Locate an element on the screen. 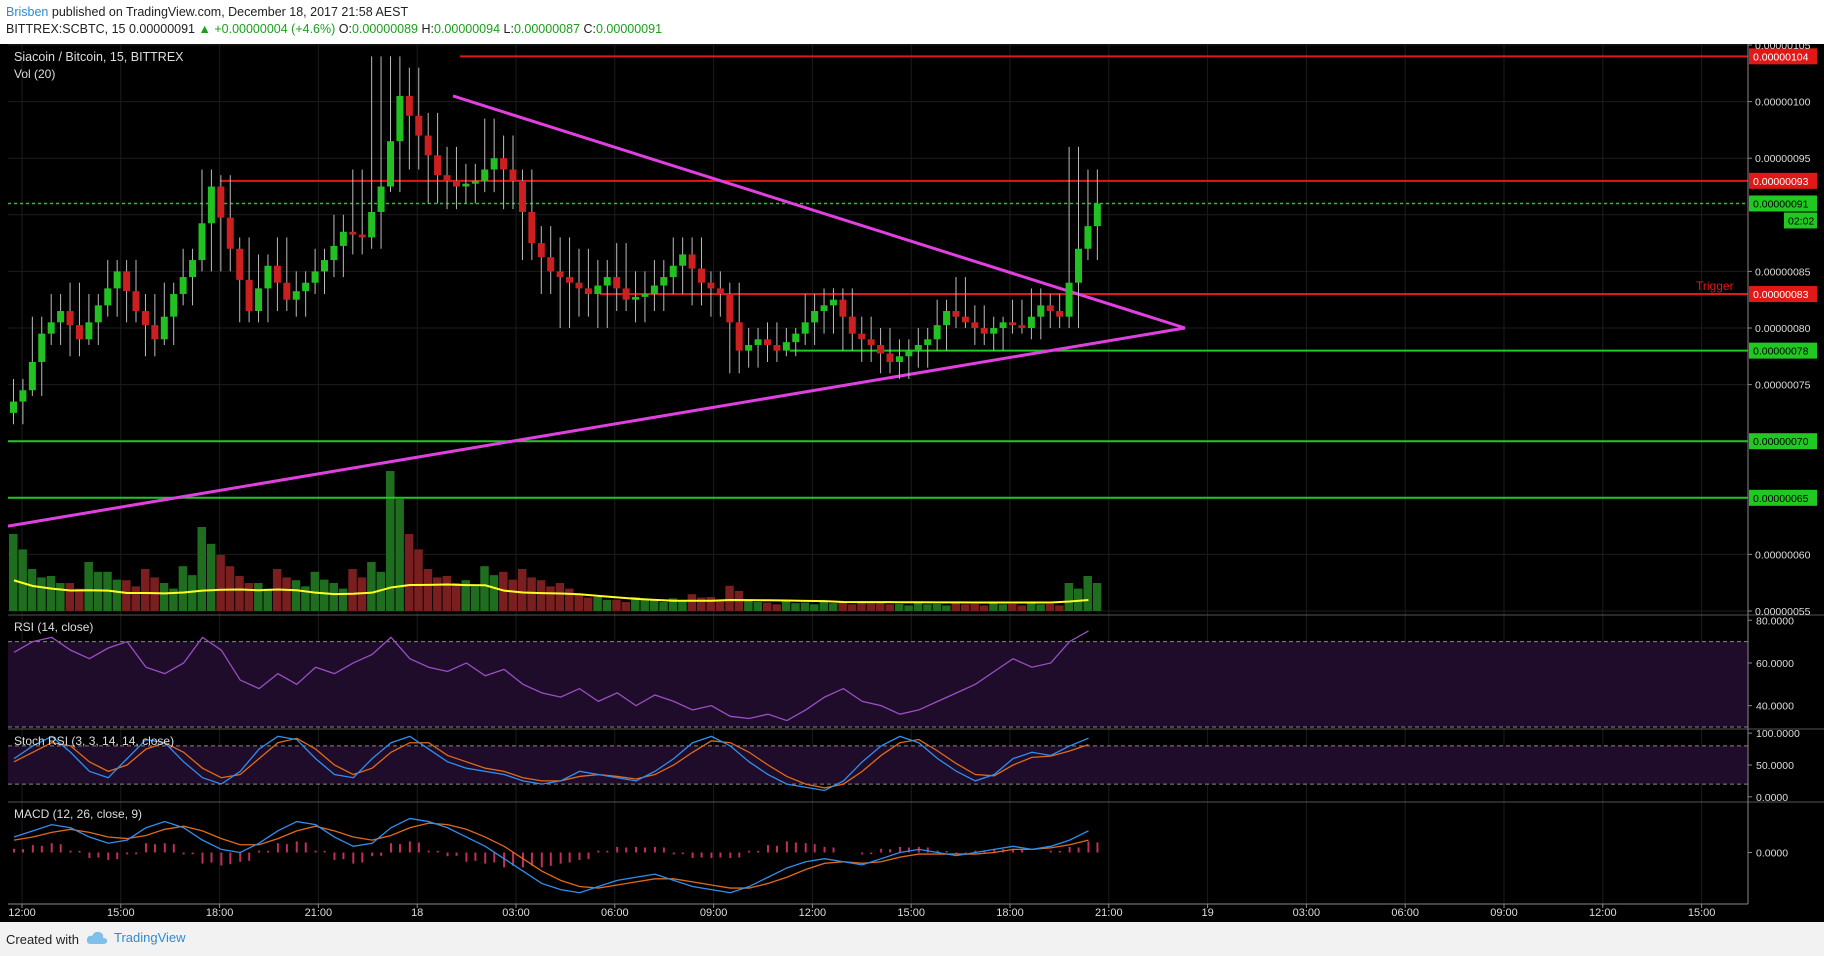 This screenshot has width=1824, height=956. low-value: 0.00000087 is located at coordinates (547, 29).